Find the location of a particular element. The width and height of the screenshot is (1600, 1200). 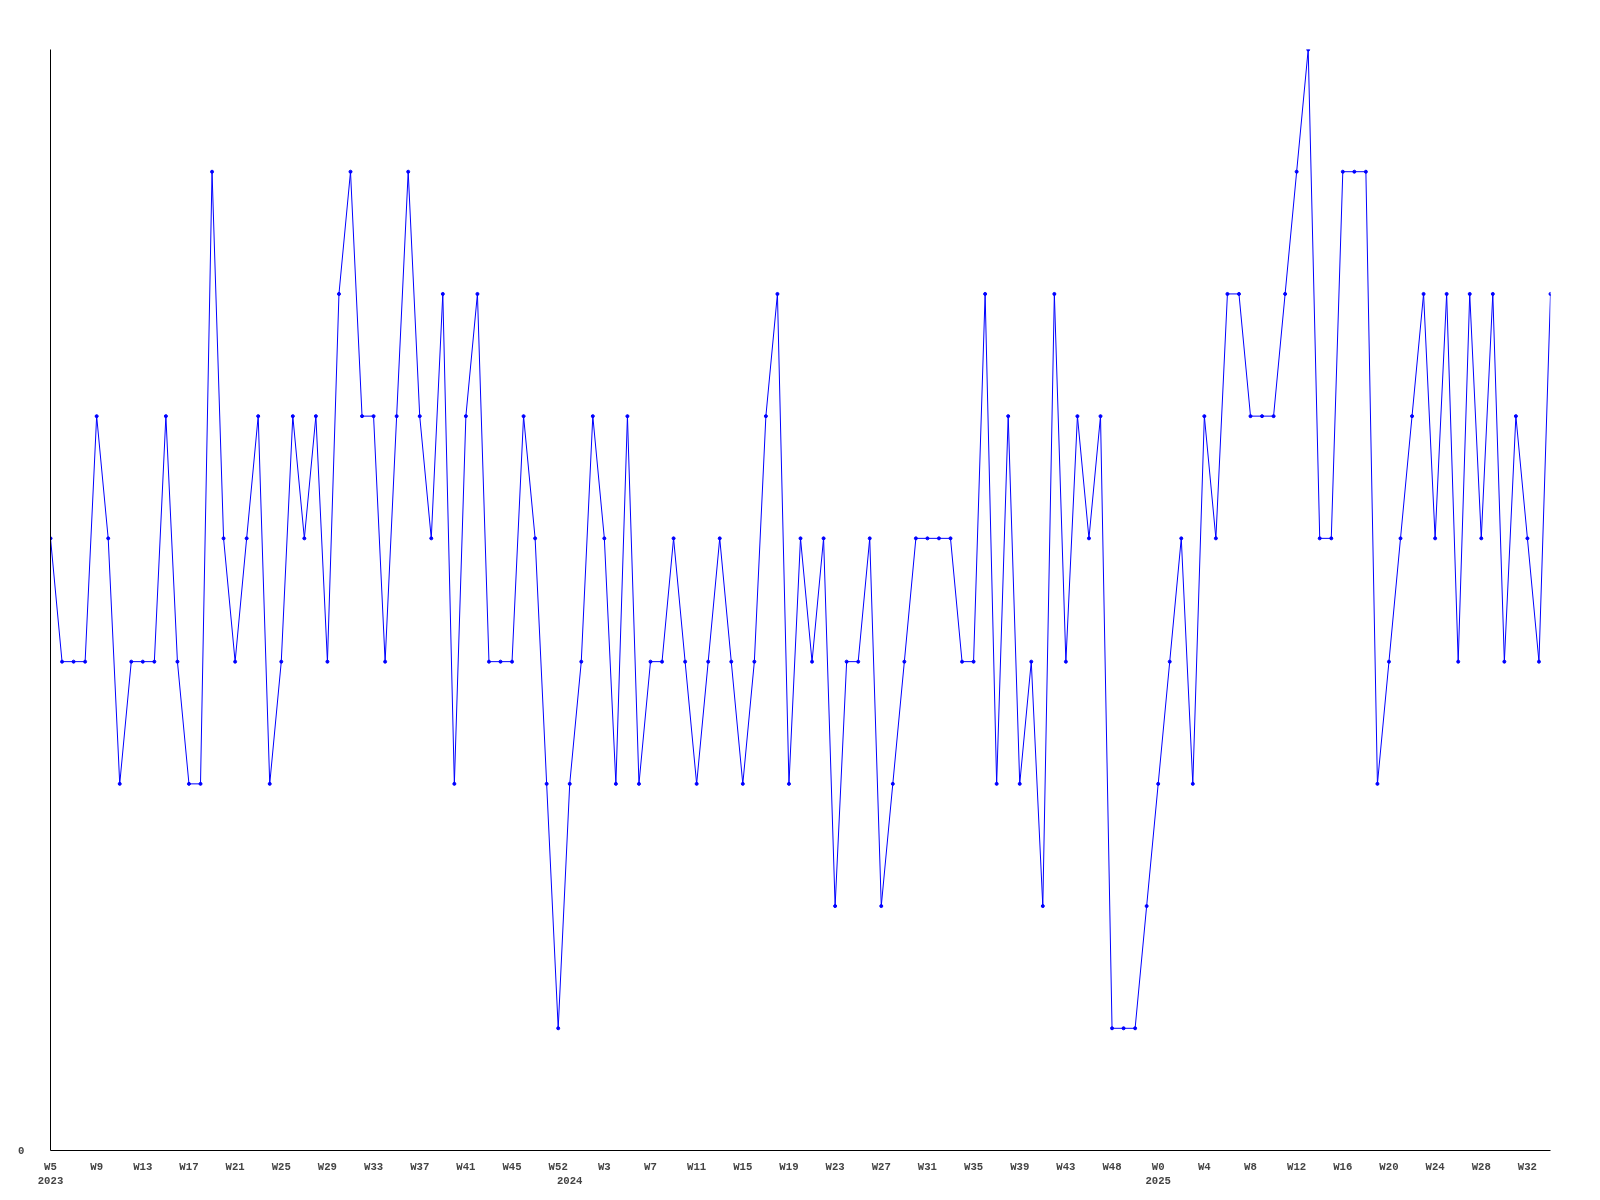

x-tick-label: W9 is located at coordinates (97, 1166).